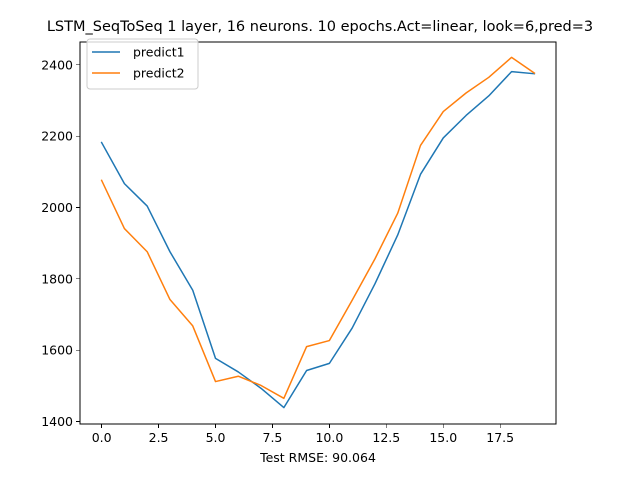 The width and height of the screenshot is (640, 484). What do you see at coordinates (317, 457) in the screenshot?
I see `x-axis-label: Test RMSE: 90.064` at bounding box center [317, 457].